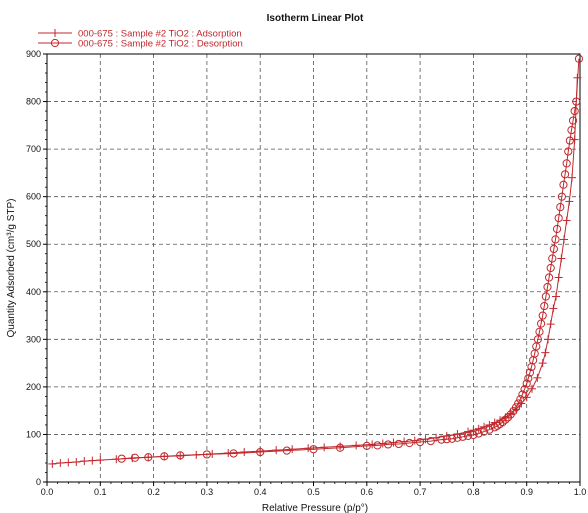 The image size is (588, 513). What do you see at coordinates (33, 244) in the screenshot?
I see `y-tick-label: 500` at bounding box center [33, 244].